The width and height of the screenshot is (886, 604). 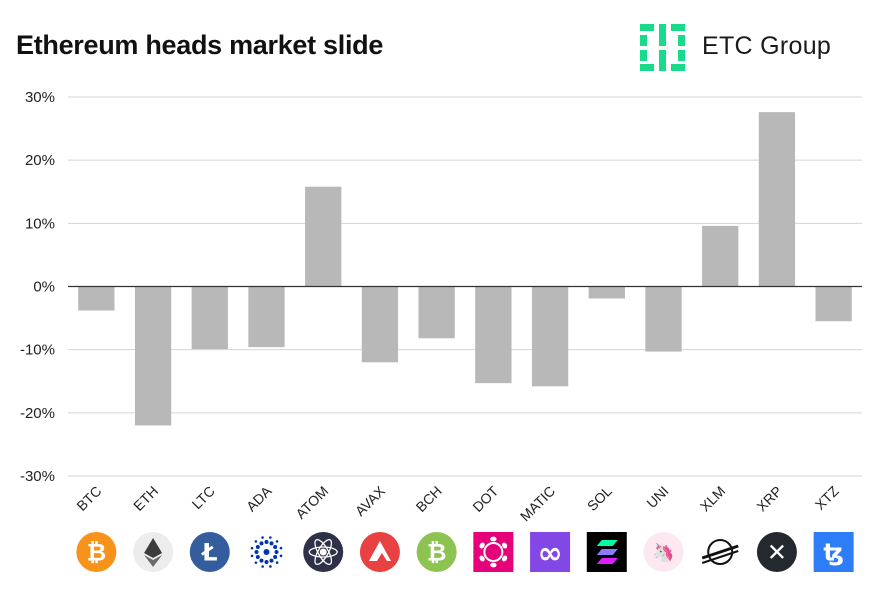 What do you see at coordinates (145, 498) in the screenshot?
I see `x-tick-label: ETH` at bounding box center [145, 498].